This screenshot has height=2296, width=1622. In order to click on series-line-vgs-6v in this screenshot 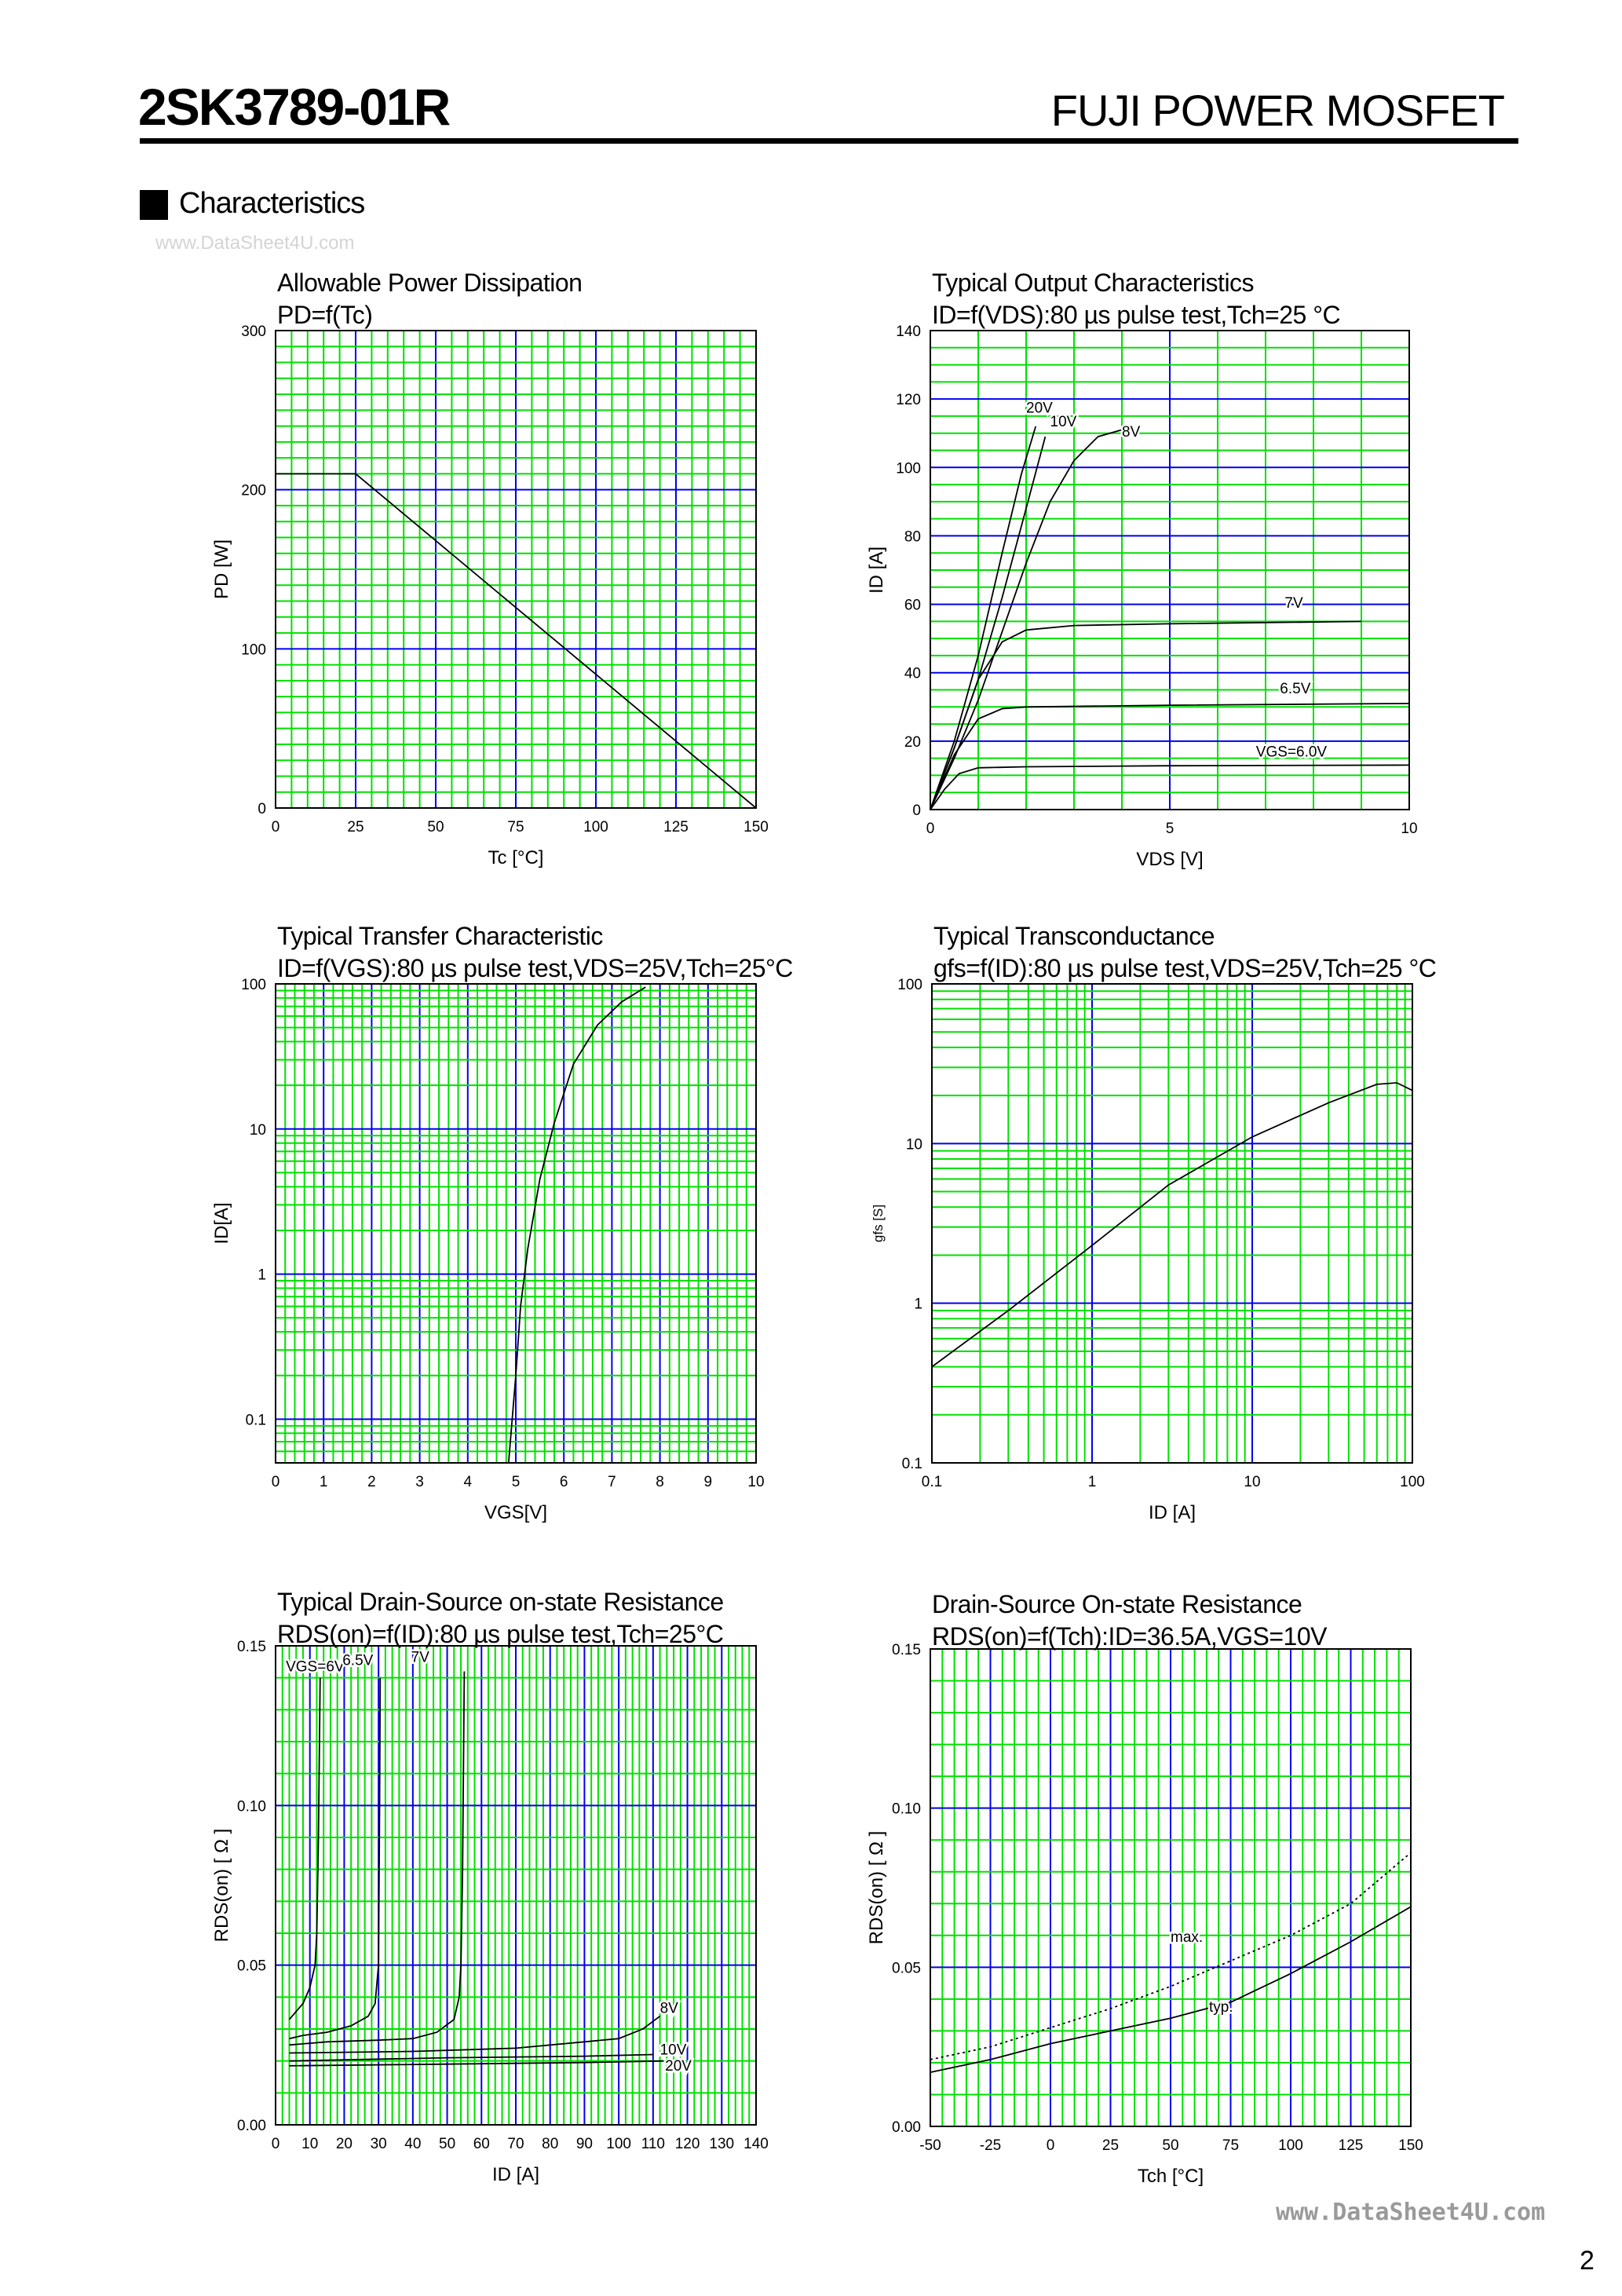, I will do `click(304, 1848)`.